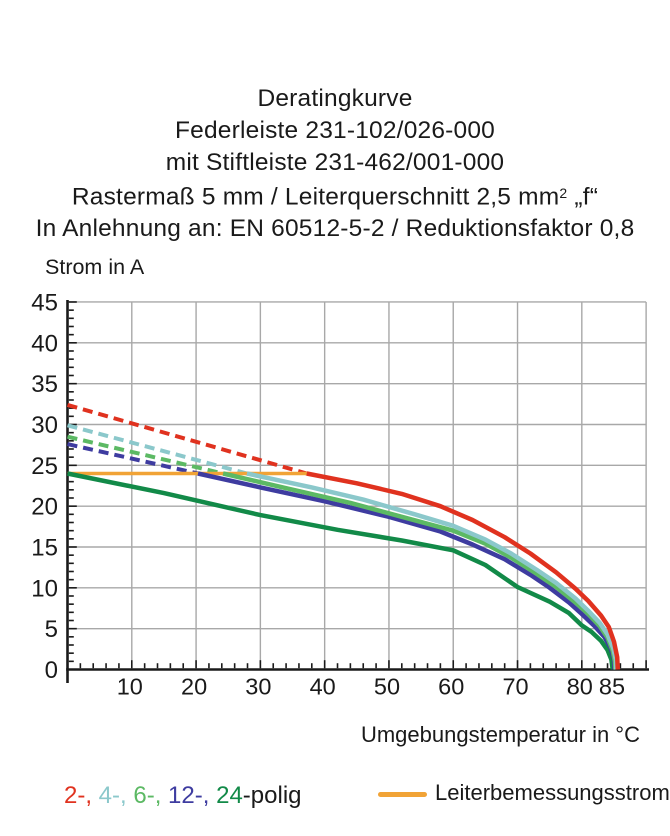 The height and width of the screenshot is (836, 670). I want to click on y-tick-label: 25, so click(44, 466).